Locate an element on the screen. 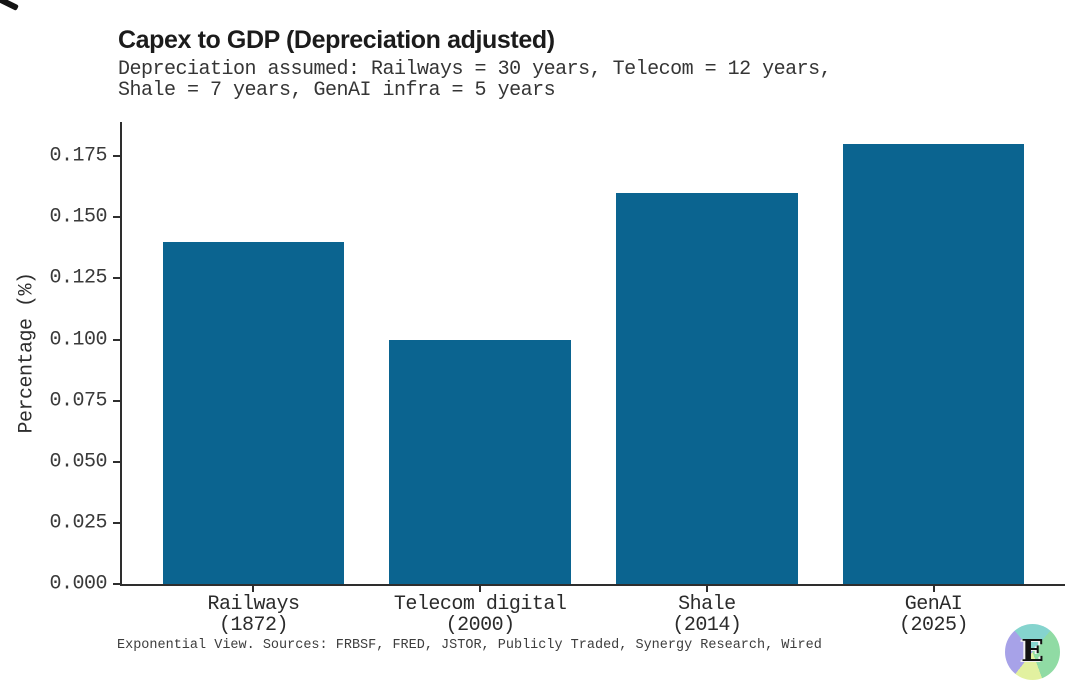 This screenshot has width=1080, height=685. y-tick-0.125 is located at coordinates (117, 278).